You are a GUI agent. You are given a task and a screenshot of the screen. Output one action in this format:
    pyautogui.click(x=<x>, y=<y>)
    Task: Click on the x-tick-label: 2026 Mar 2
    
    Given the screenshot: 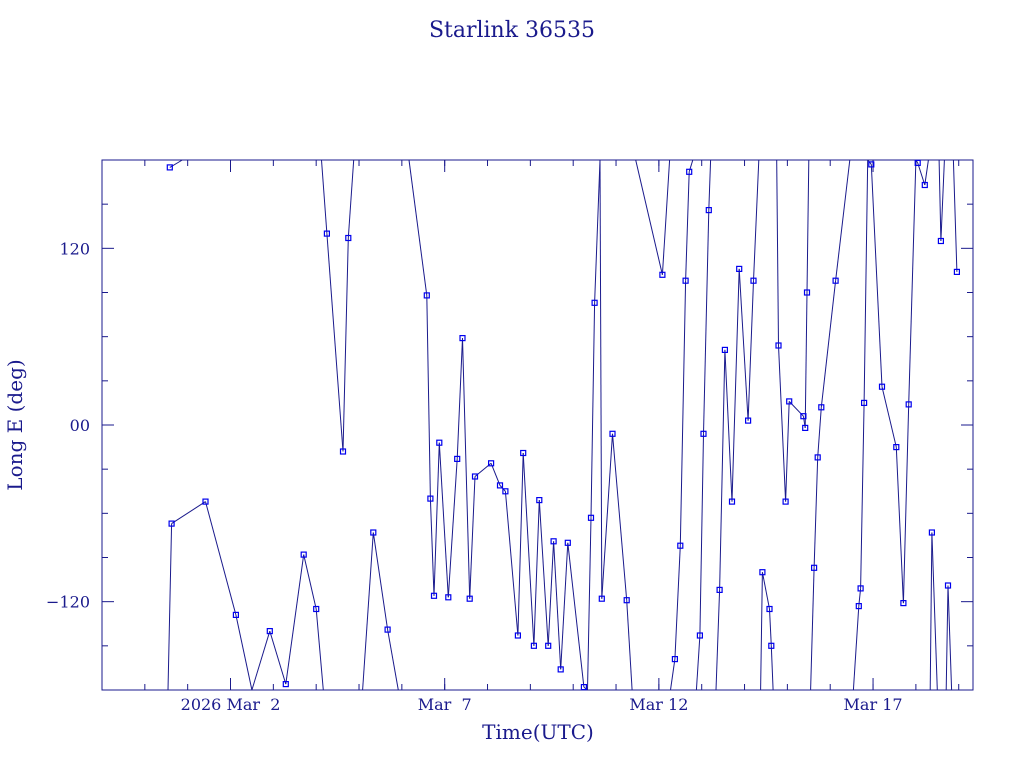 What is the action you would take?
    pyautogui.click(x=231, y=704)
    